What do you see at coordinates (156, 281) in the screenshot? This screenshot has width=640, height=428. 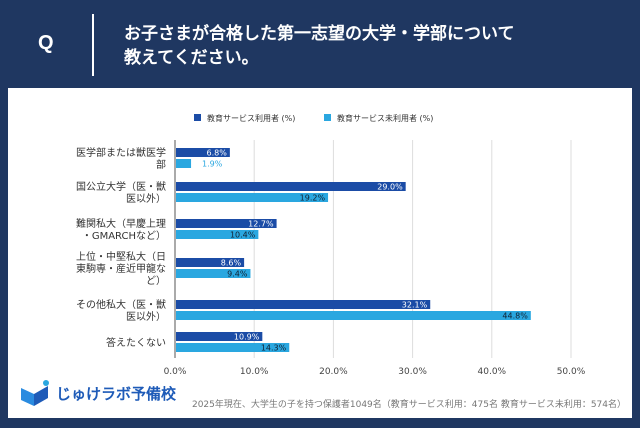 I see `category-label: ど）` at bounding box center [156, 281].